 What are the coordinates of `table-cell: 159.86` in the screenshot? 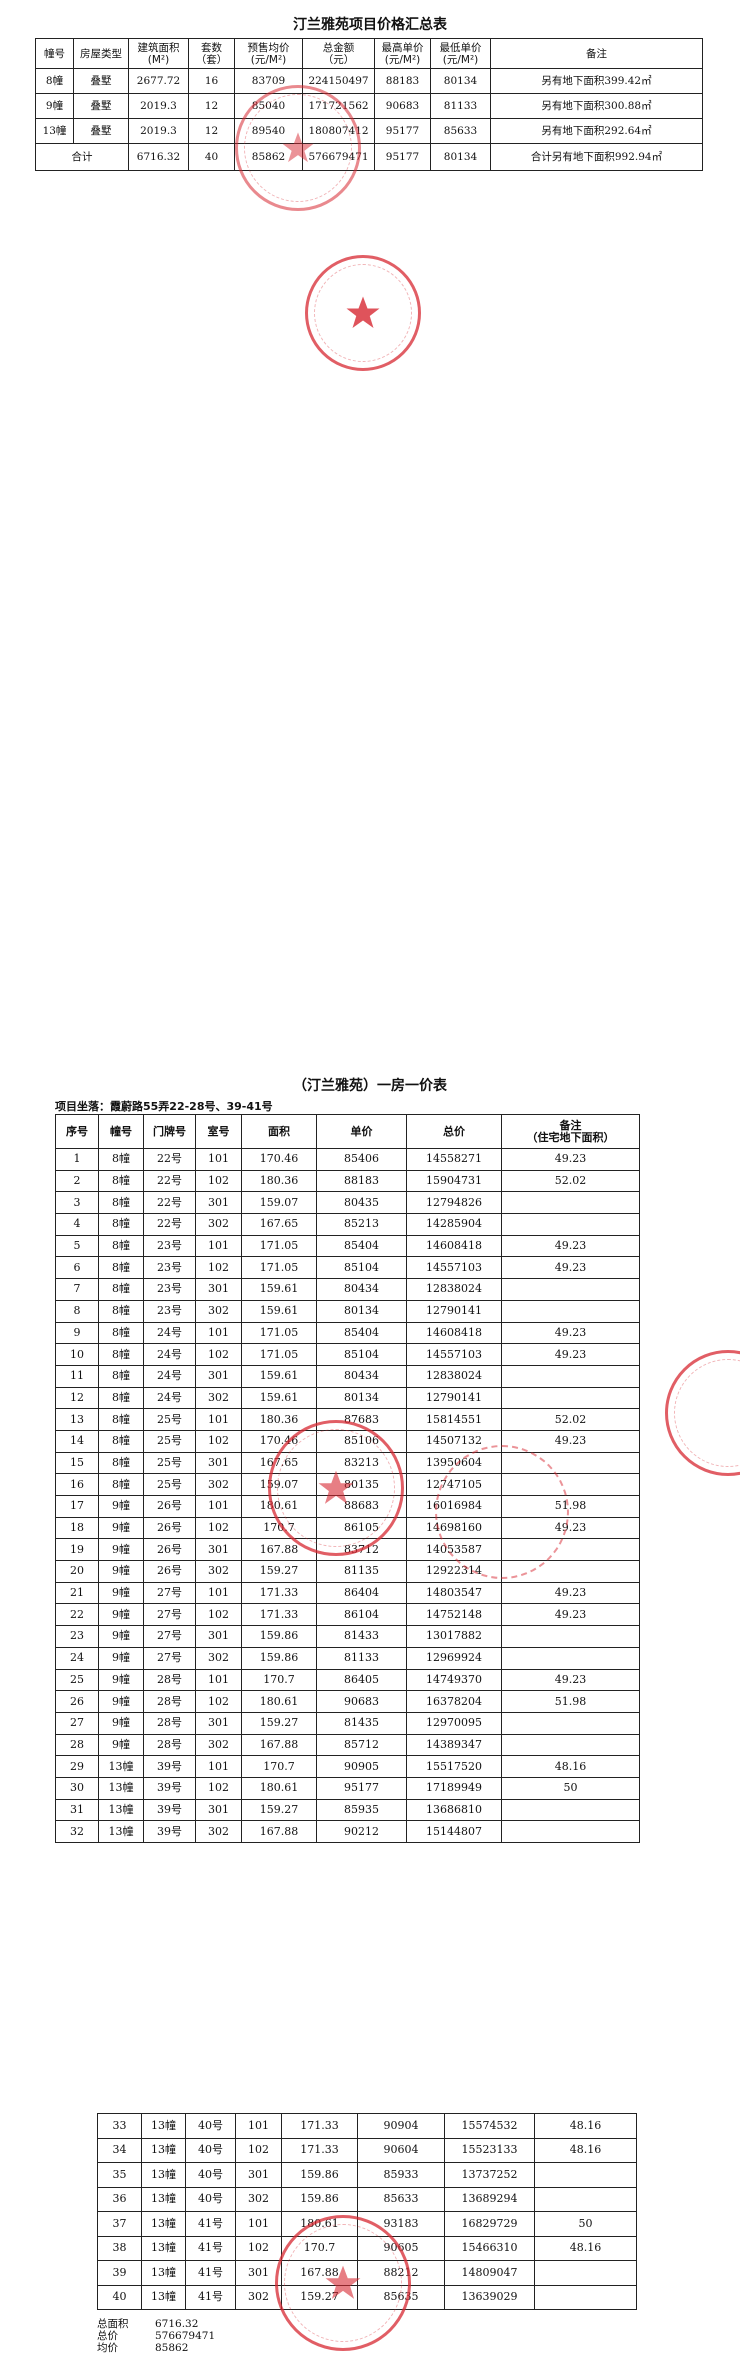 It's located at (319, 2175).